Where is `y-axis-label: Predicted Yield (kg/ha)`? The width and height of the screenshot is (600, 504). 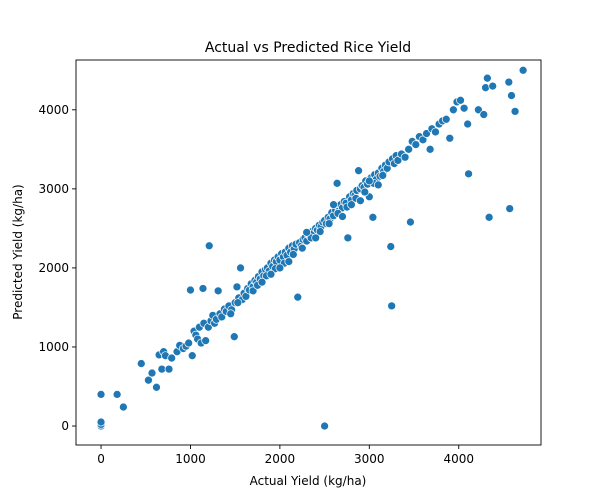
y-axis-label: Predicted Yield (kg/ha) is located at coordinates (18, 251).